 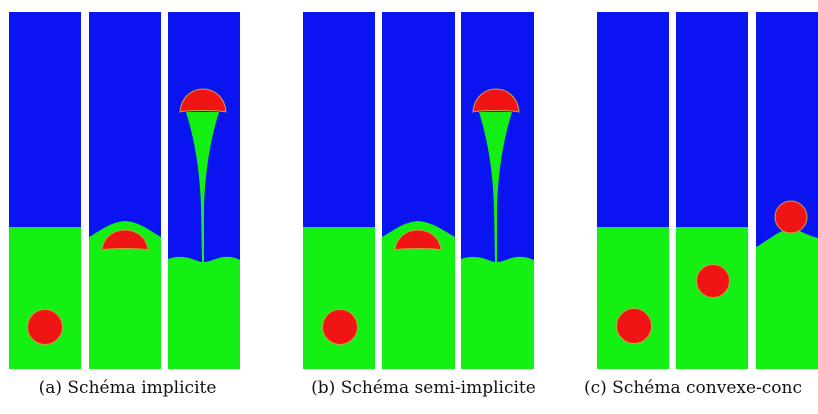 What do you see at coordinates (692, 388) in the screenshot?
I see `caption-c: (c) Schéma convexe-conc` at bounding box center [692, 388].